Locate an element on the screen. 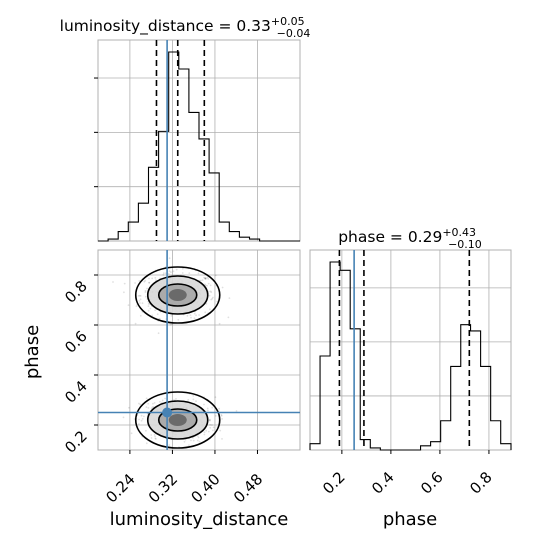  title-plus: +0.43 is located at coordinates (459, 232).